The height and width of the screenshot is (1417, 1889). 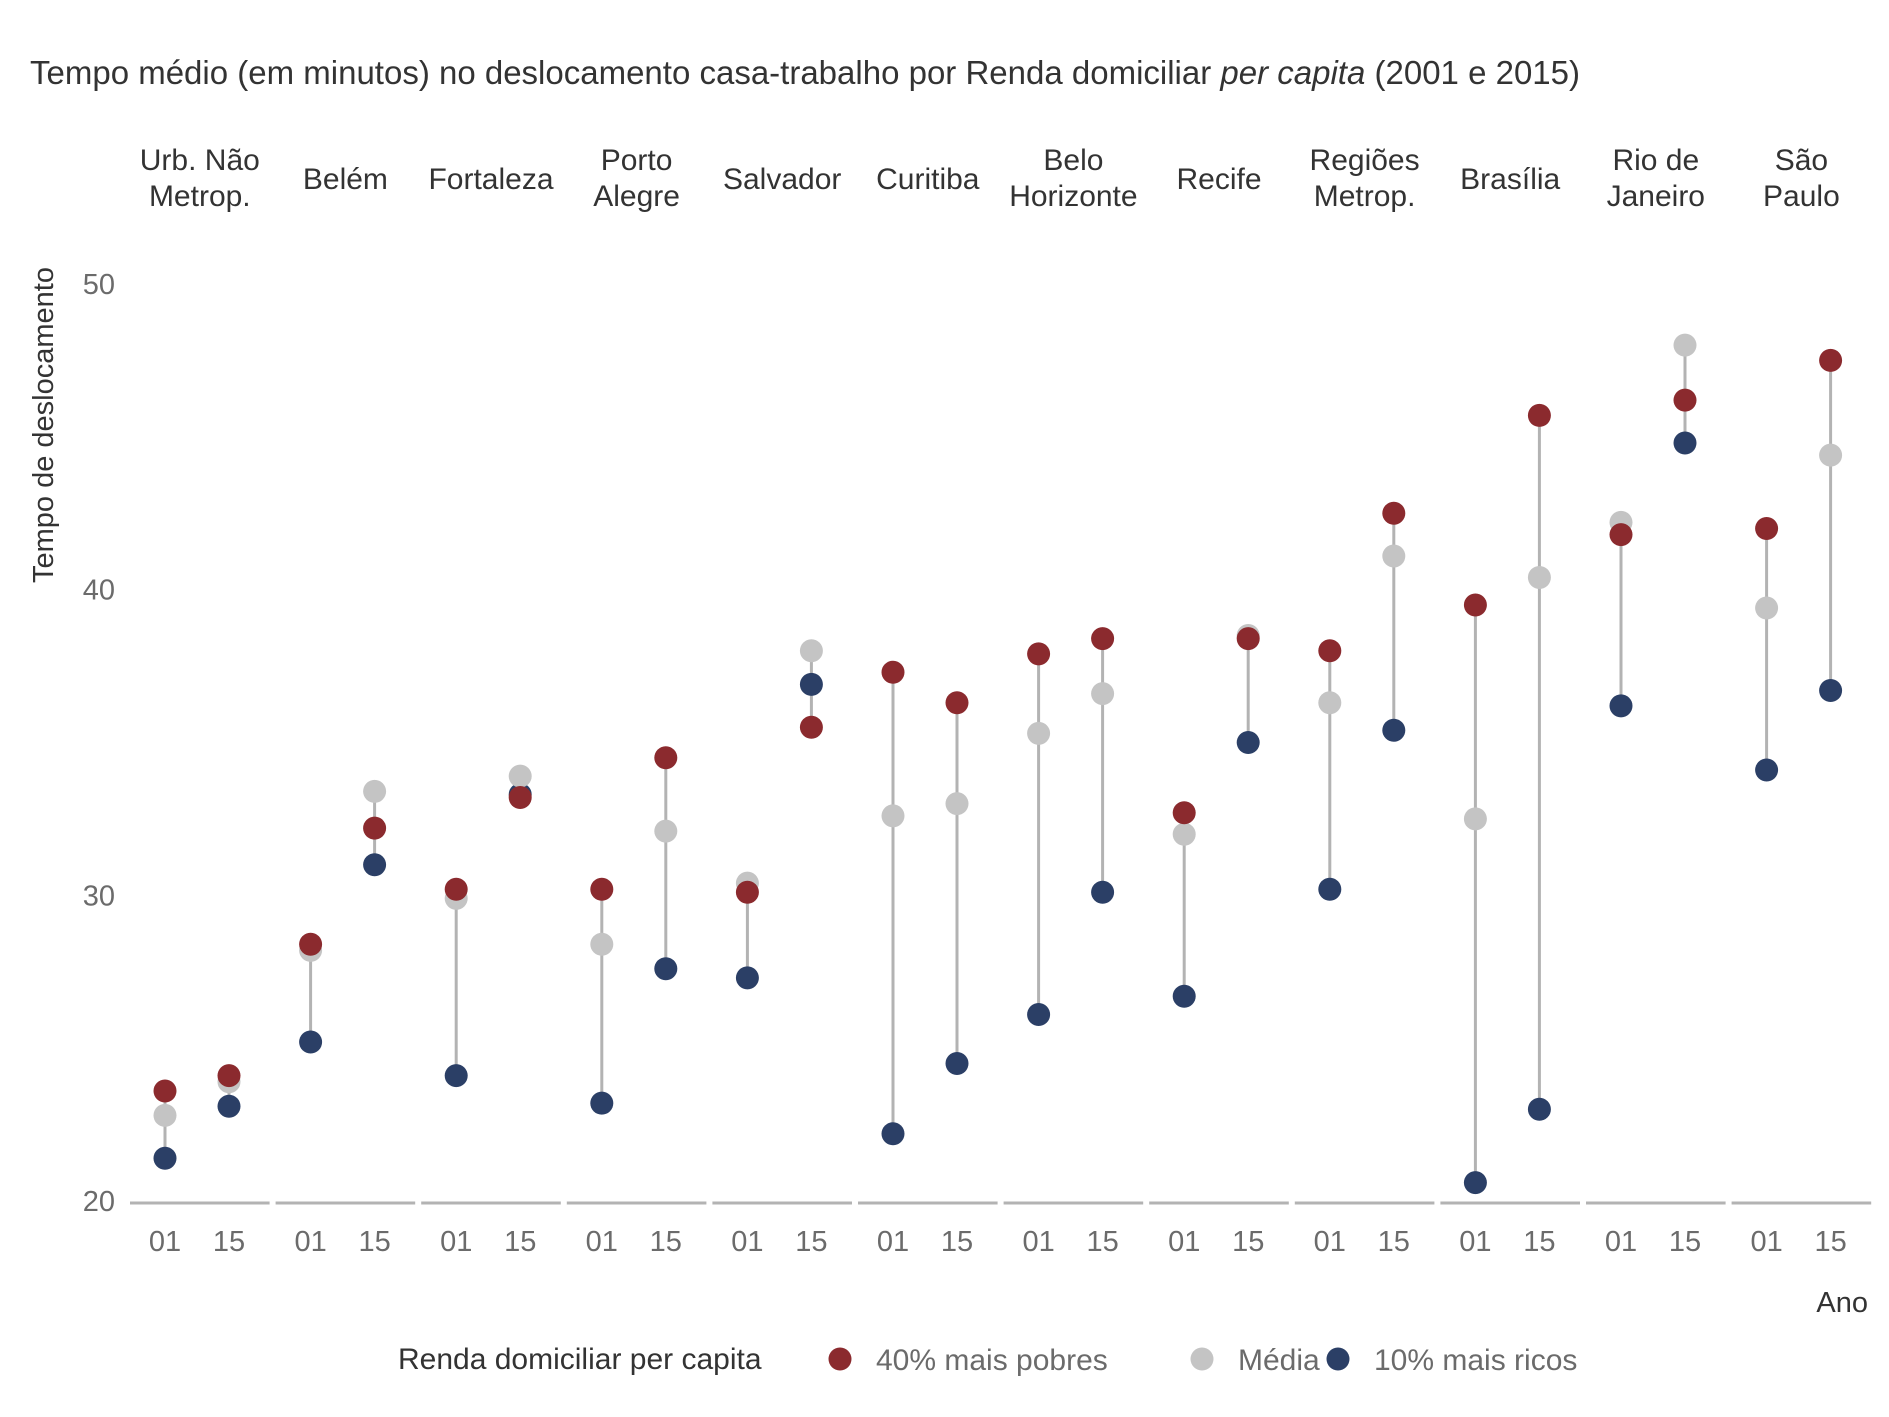 I want to click on legend-entries: 40% mais pobres Média 10% mais ricos, so click(x=1202, y=1360).